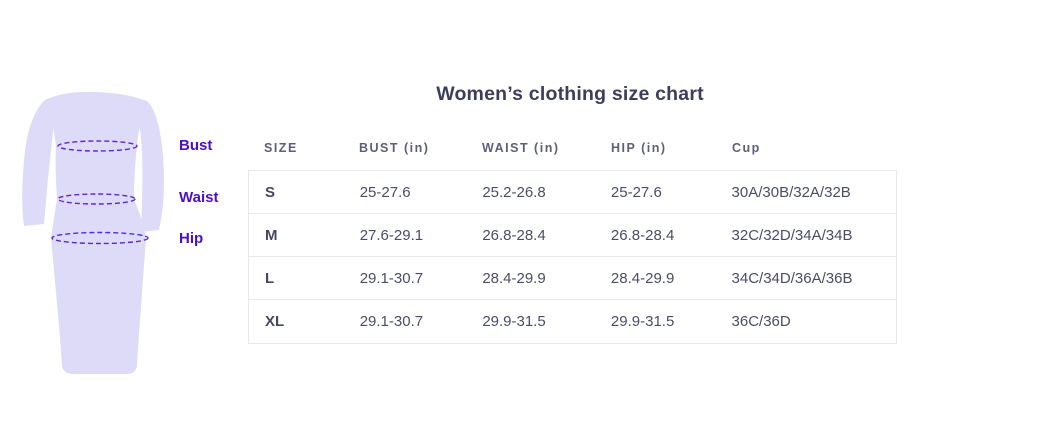 The height and width of the screenshot is (448, 1050). Describe the element at coordinates (521, 148) in the screenshot. I see `header-waist: WAIST (in)` at that location.